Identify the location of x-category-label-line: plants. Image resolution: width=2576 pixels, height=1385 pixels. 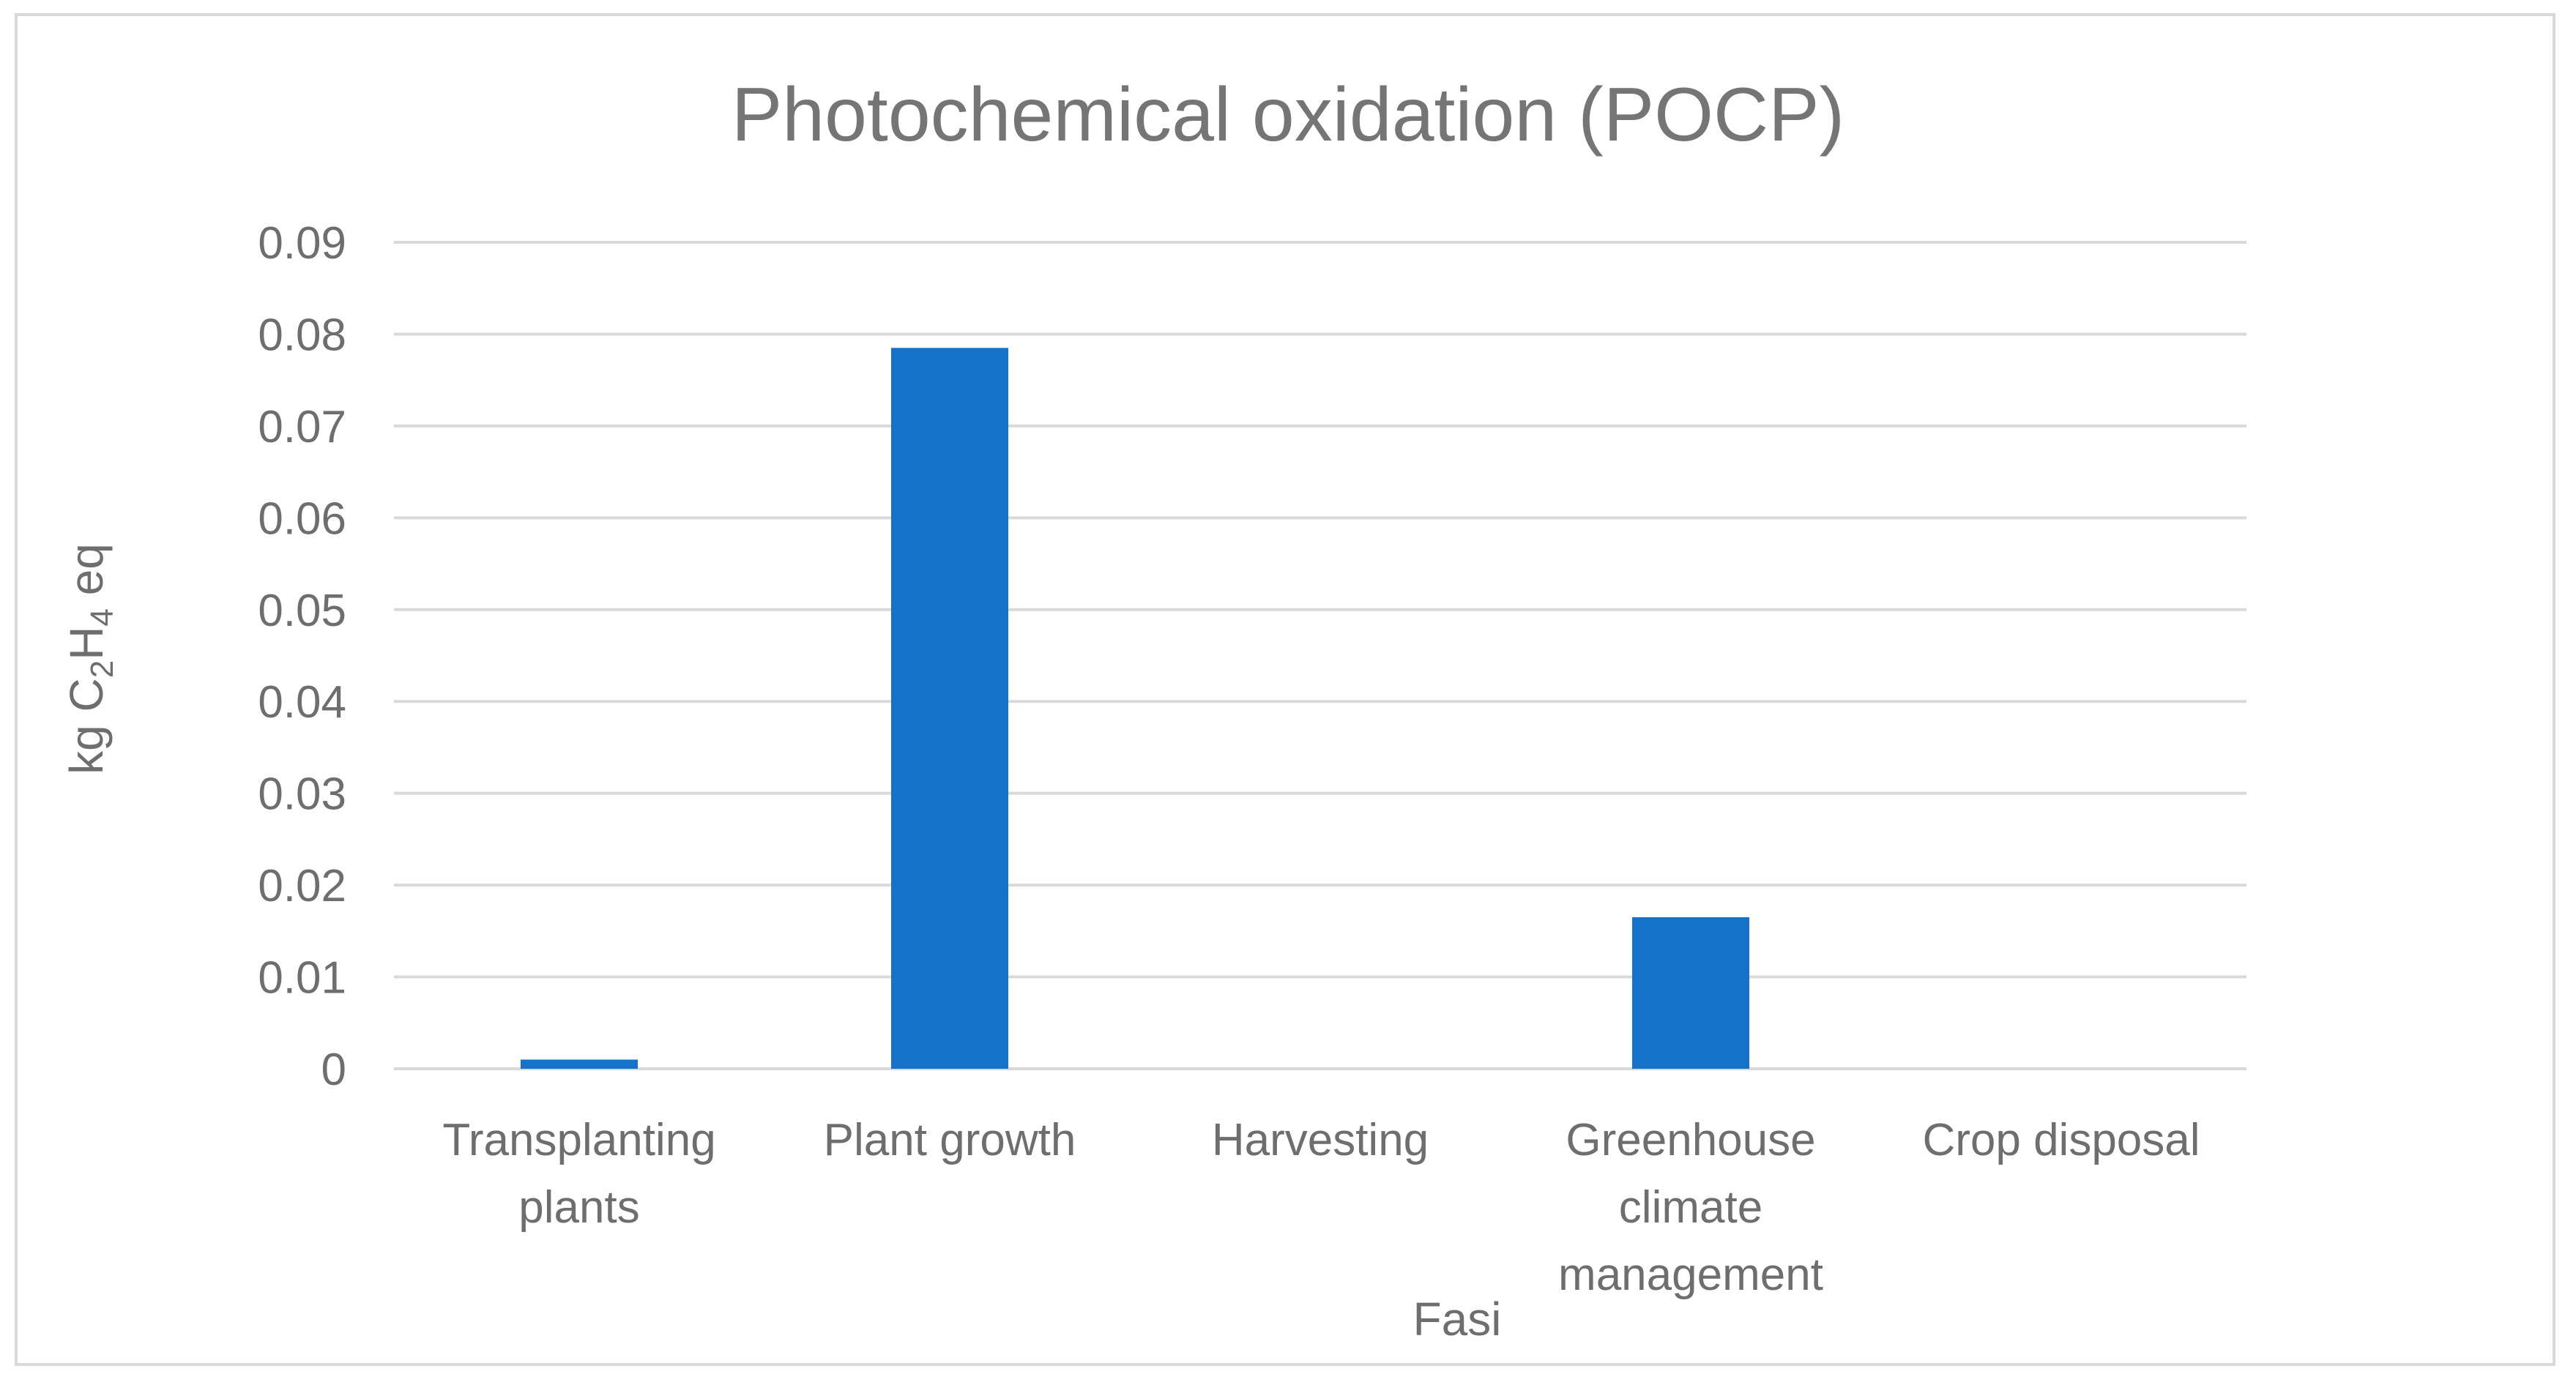
(578, 1207).